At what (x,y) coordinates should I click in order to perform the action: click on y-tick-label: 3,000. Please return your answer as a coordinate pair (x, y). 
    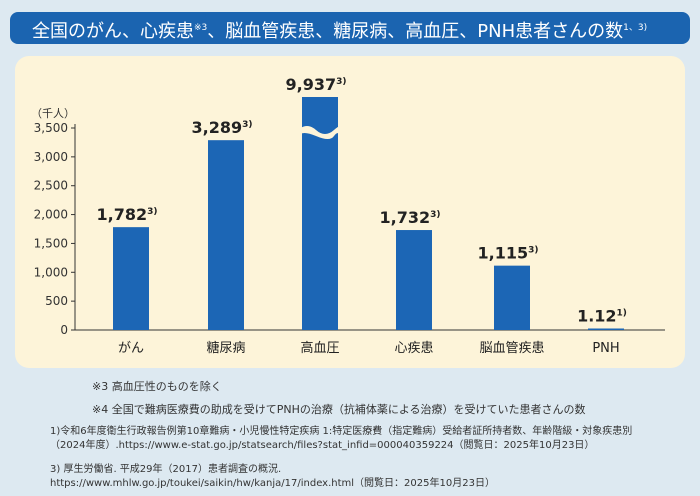
    Looking at the image, I should click on (51, 157).